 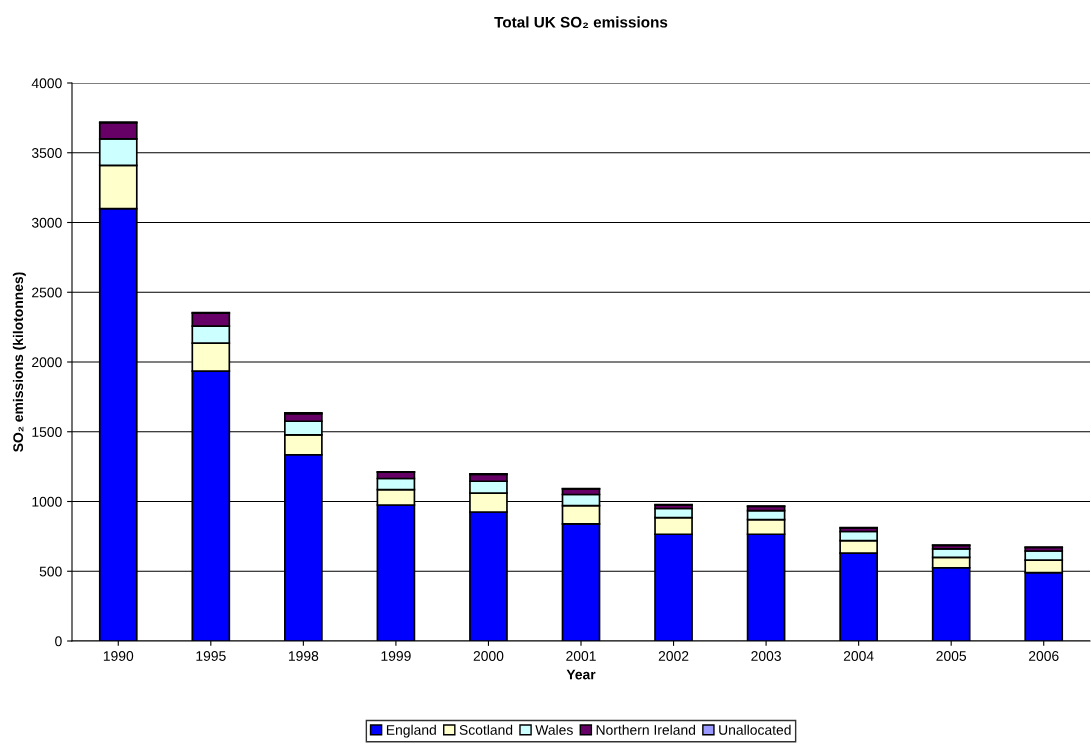 I want to click on y-tick-label: 4000, so click(x=46, y=83).